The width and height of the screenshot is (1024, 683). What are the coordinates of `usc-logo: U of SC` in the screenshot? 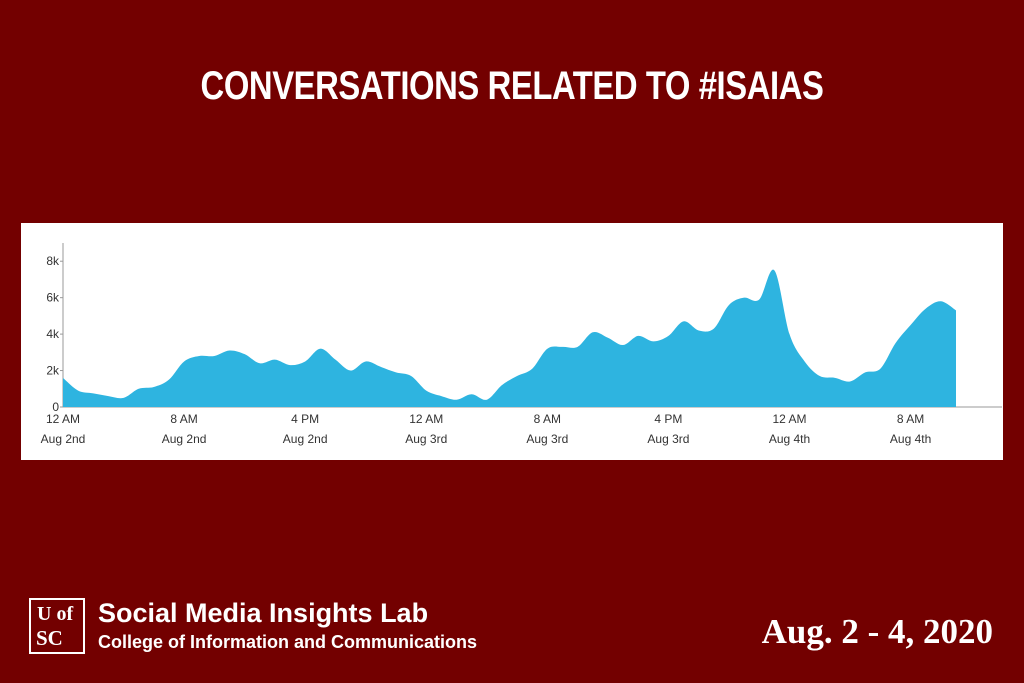 It's located at (57, 626).